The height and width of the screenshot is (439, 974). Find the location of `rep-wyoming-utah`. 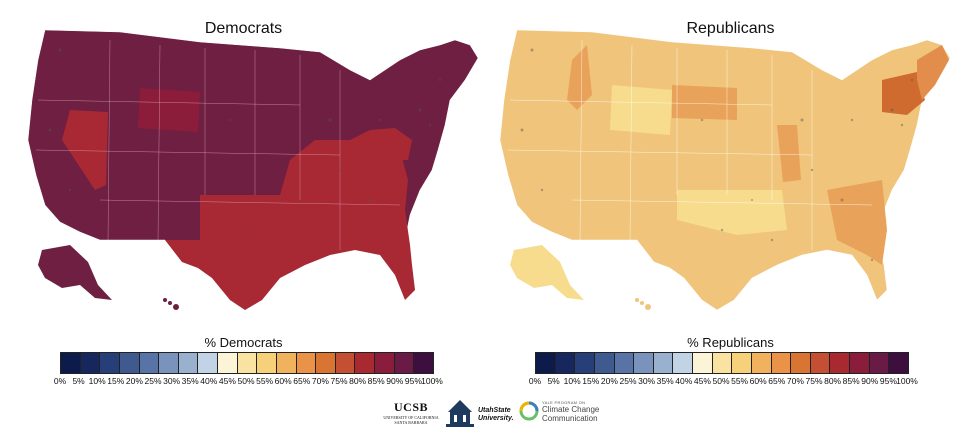

rep-wyoming-utah is located at coordinates (641, 110).